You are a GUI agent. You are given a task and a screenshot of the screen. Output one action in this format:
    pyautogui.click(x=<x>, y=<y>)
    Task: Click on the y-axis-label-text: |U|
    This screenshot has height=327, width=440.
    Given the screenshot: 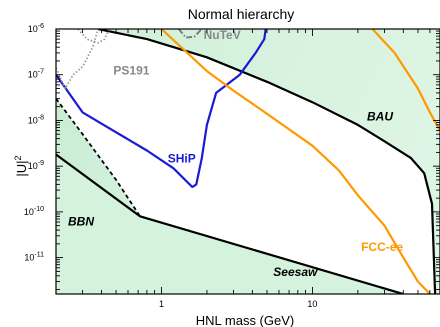 What is the action you would take?
    pyautogui.click(x=21, y=168)
    